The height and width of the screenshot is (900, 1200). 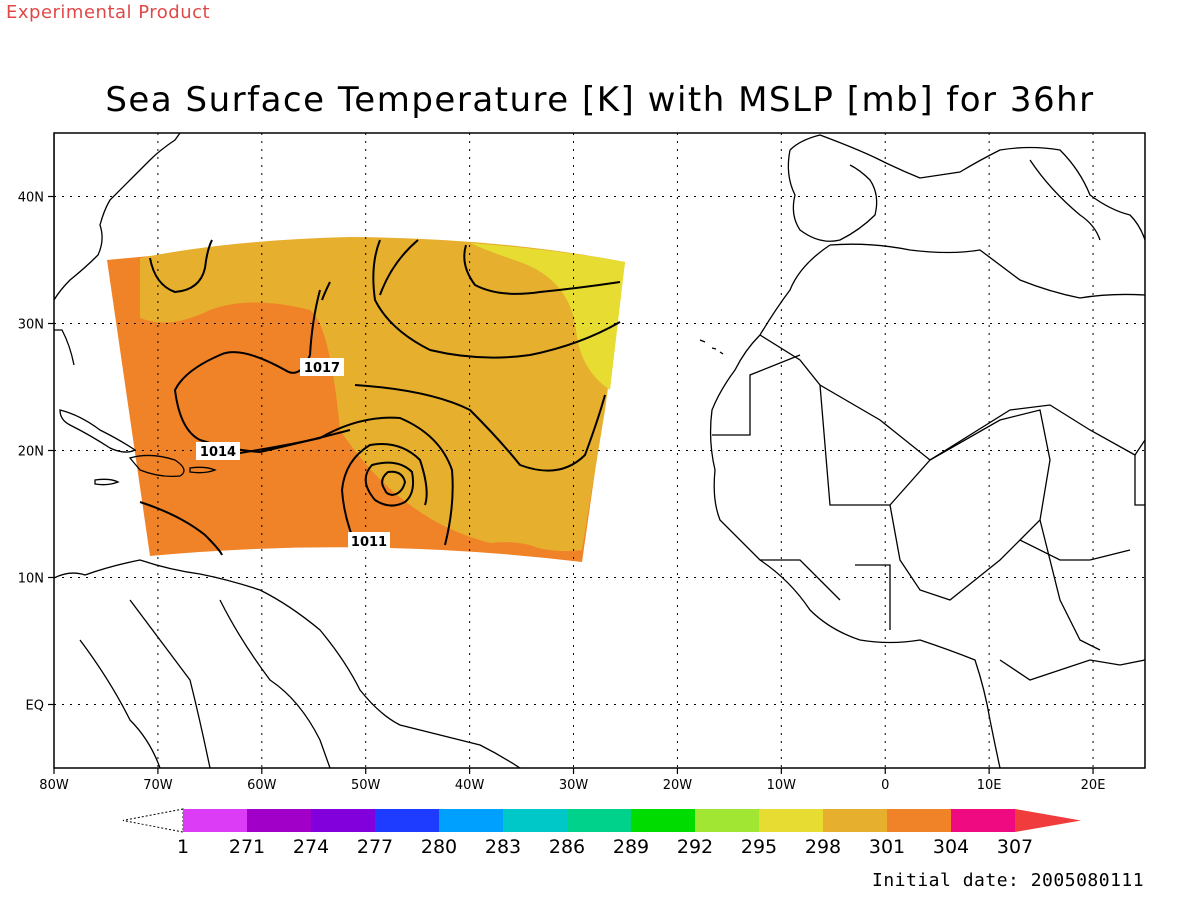 I want to click on colorbar-label: 286, so click(x=567, y=847).